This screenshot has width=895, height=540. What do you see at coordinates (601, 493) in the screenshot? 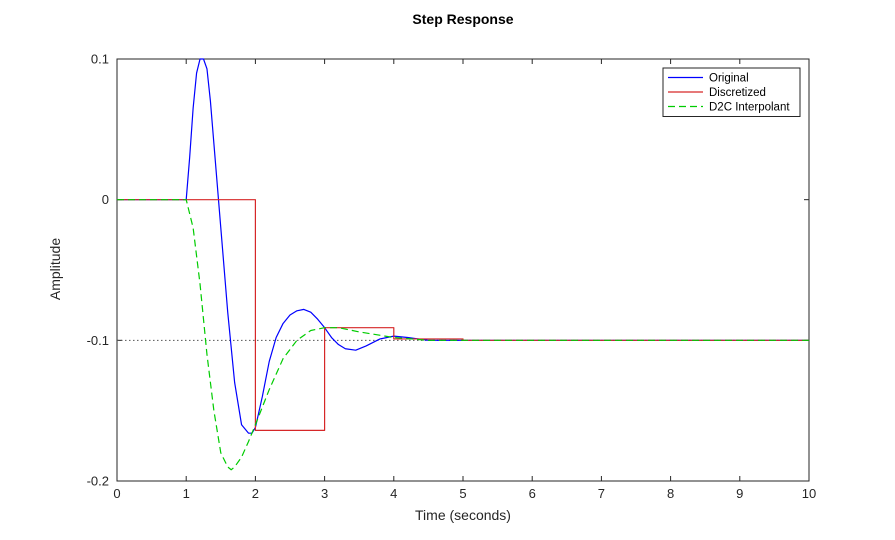
I see `x-tick-label: 7` at bounding box center [601, 493].